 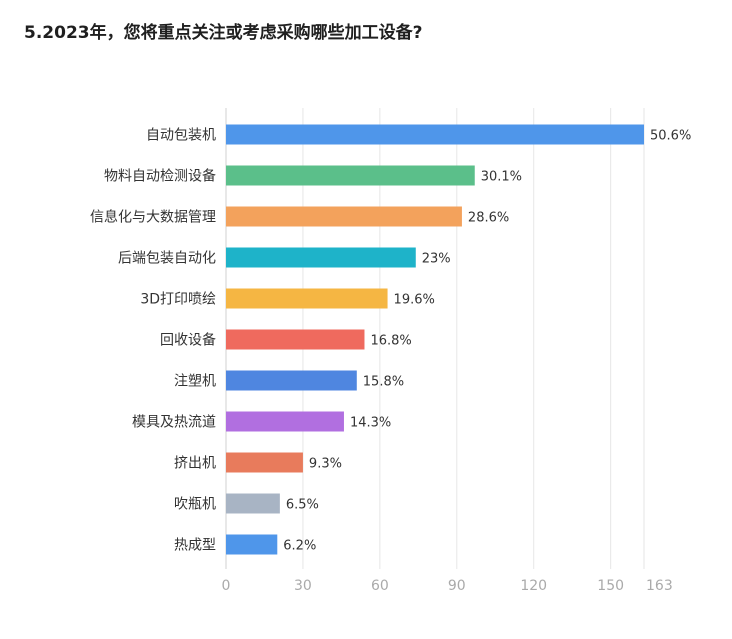 What do you see at coordinates (659, 586) in the screenshot?
I see `x-tick-label: 163` at bounding box center [659, 586].